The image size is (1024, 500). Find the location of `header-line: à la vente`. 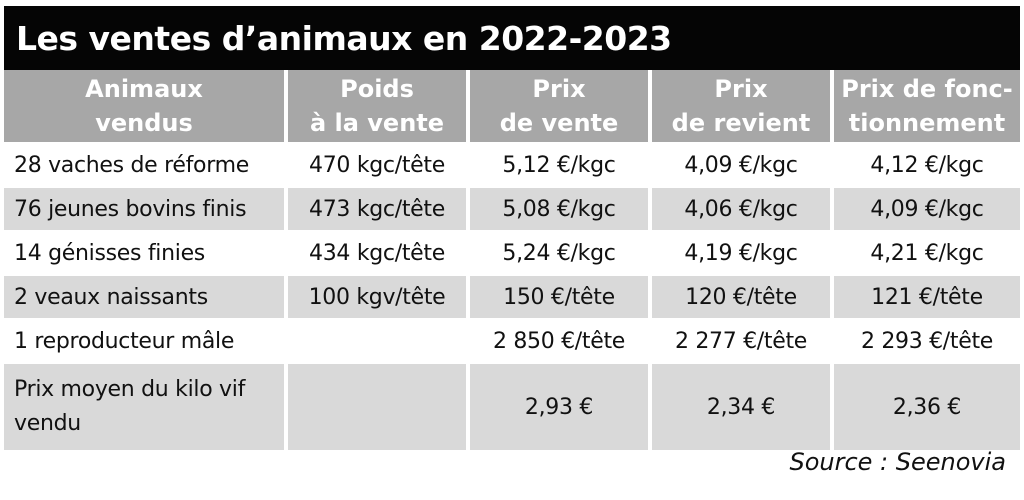

header-line: à la vente is located at coordinates (377, 123).